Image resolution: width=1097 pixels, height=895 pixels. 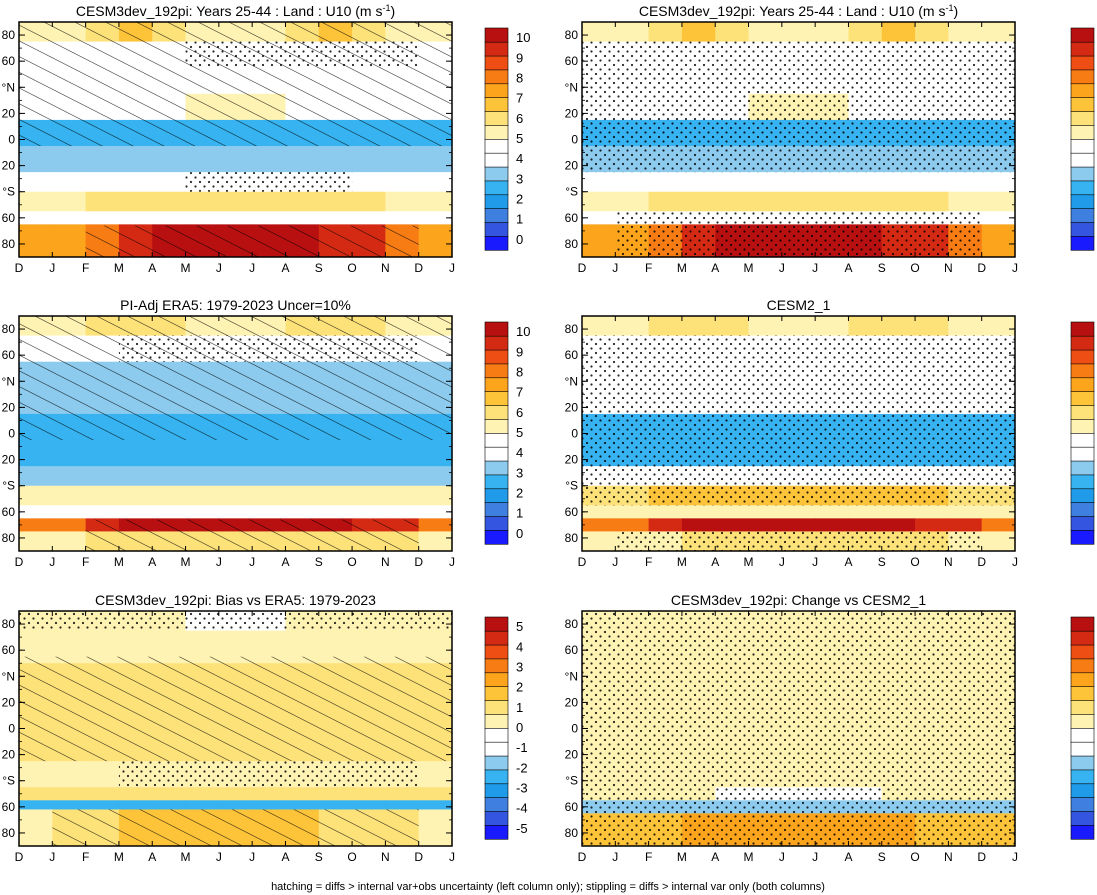 I want to click on colorbar-label: 5, so click(x=519, y=138).